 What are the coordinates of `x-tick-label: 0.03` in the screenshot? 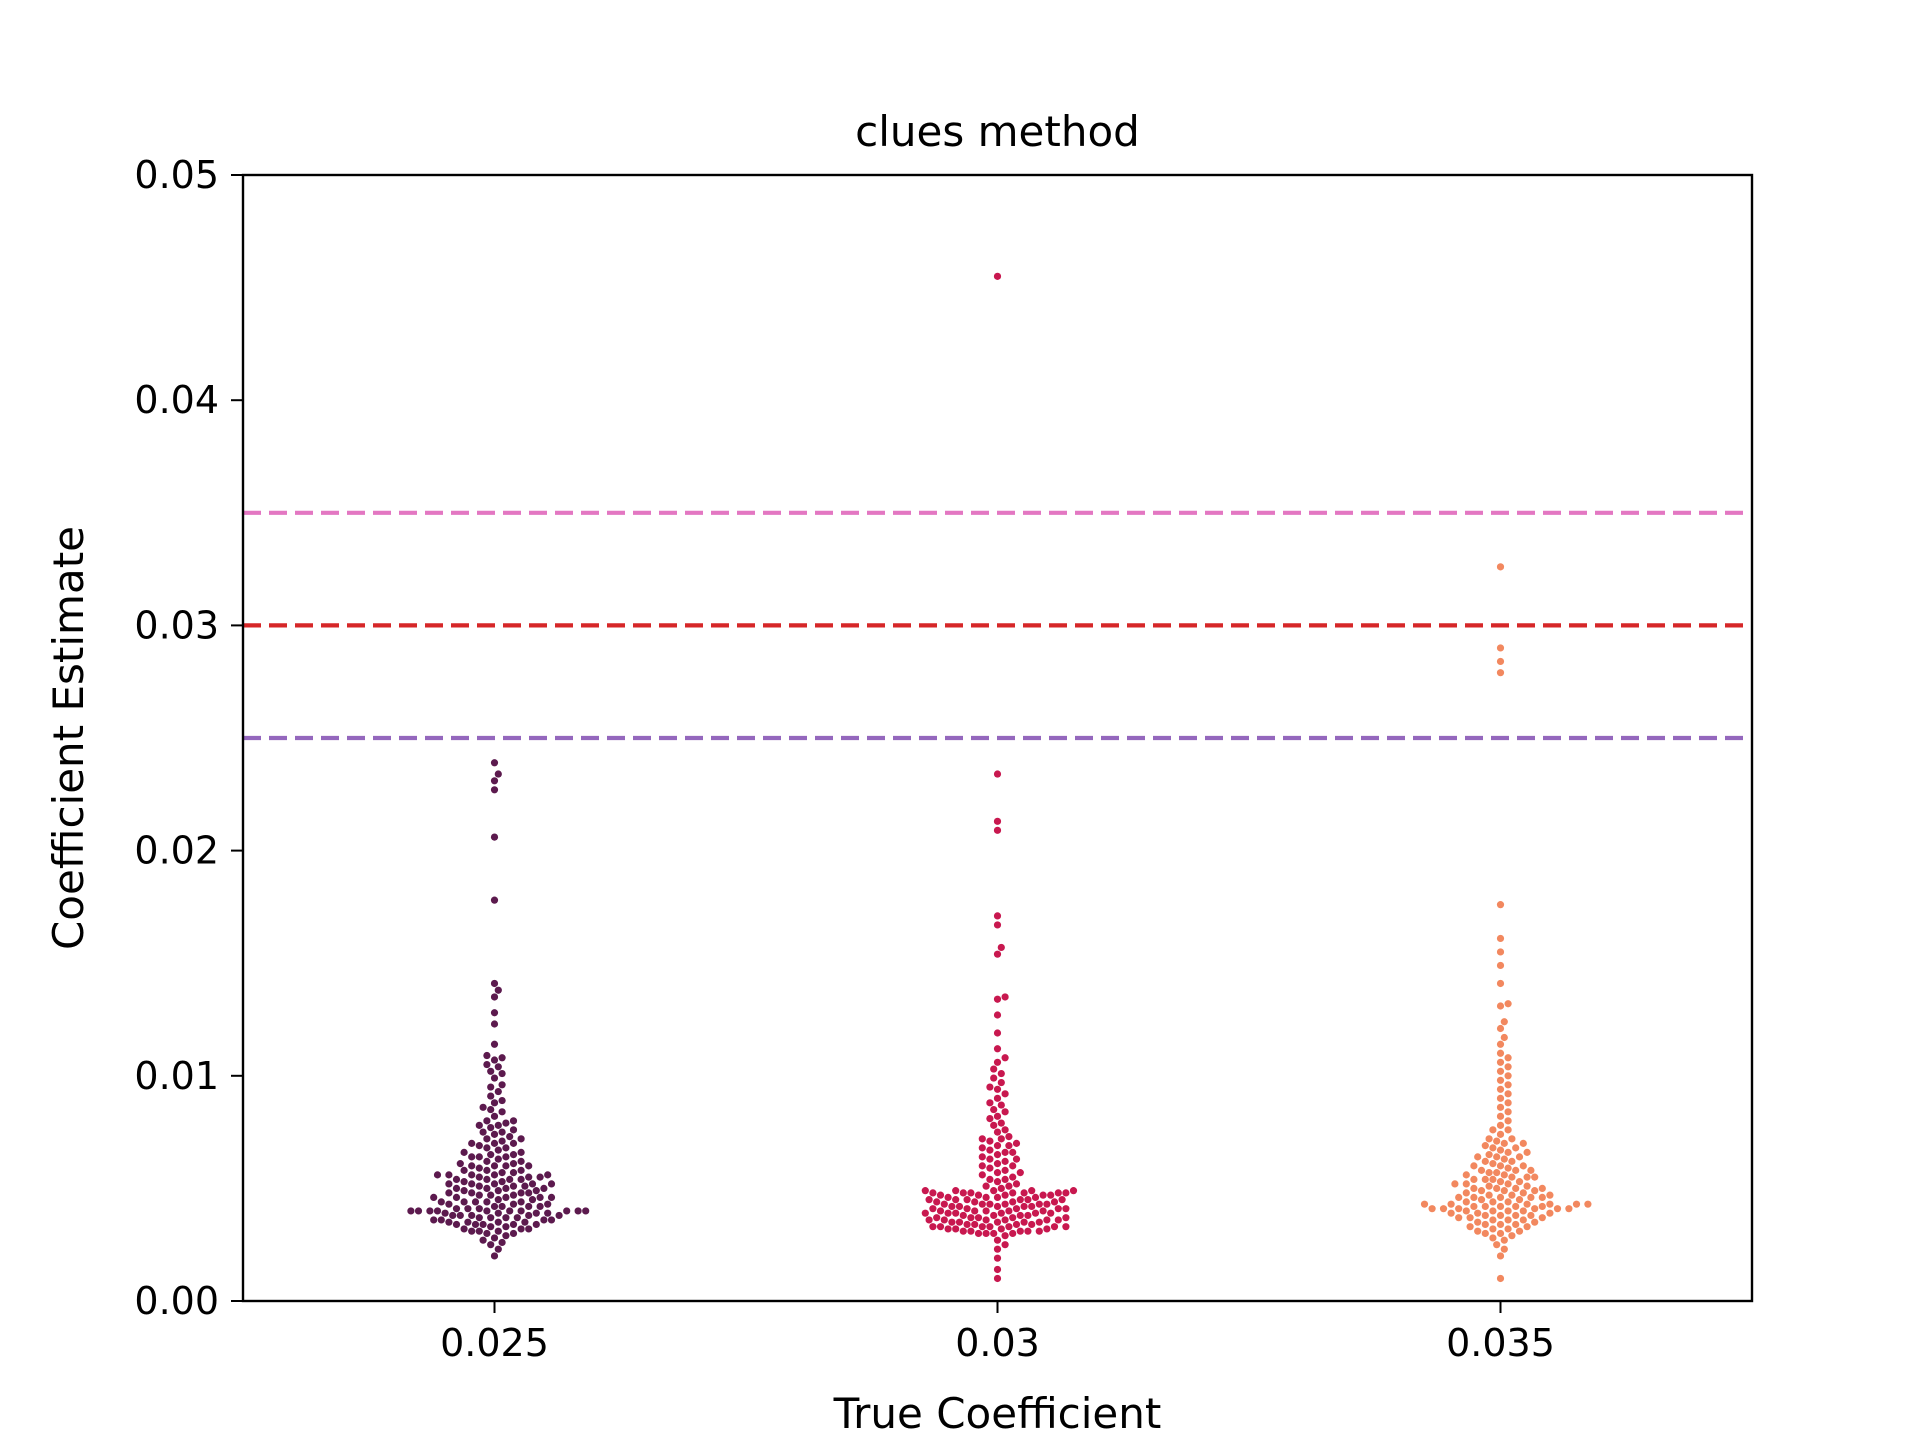 It's located at (997, 1343).